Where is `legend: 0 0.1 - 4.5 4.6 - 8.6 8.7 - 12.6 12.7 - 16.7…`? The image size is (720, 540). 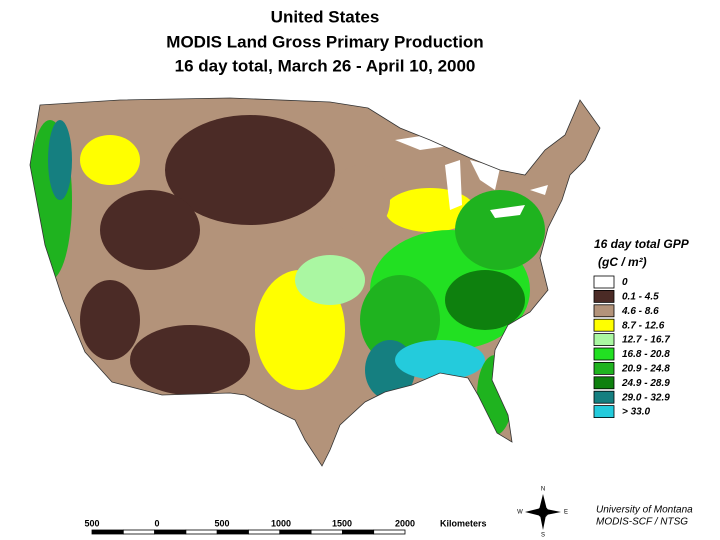
legend: 0 0.1 - 4.5 4.6 - 8.6 8.7 - 12.6 12.7 - 16.7… is located at coordinates (631, 347).